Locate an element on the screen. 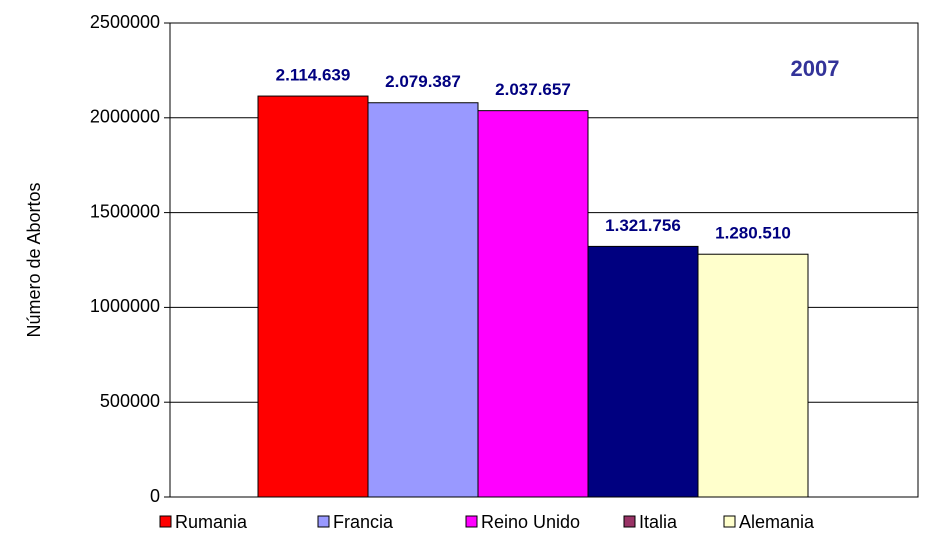 The width and height of the screenshot is (929, 547). legend-label: Francia is located at coordinates (363, 522).